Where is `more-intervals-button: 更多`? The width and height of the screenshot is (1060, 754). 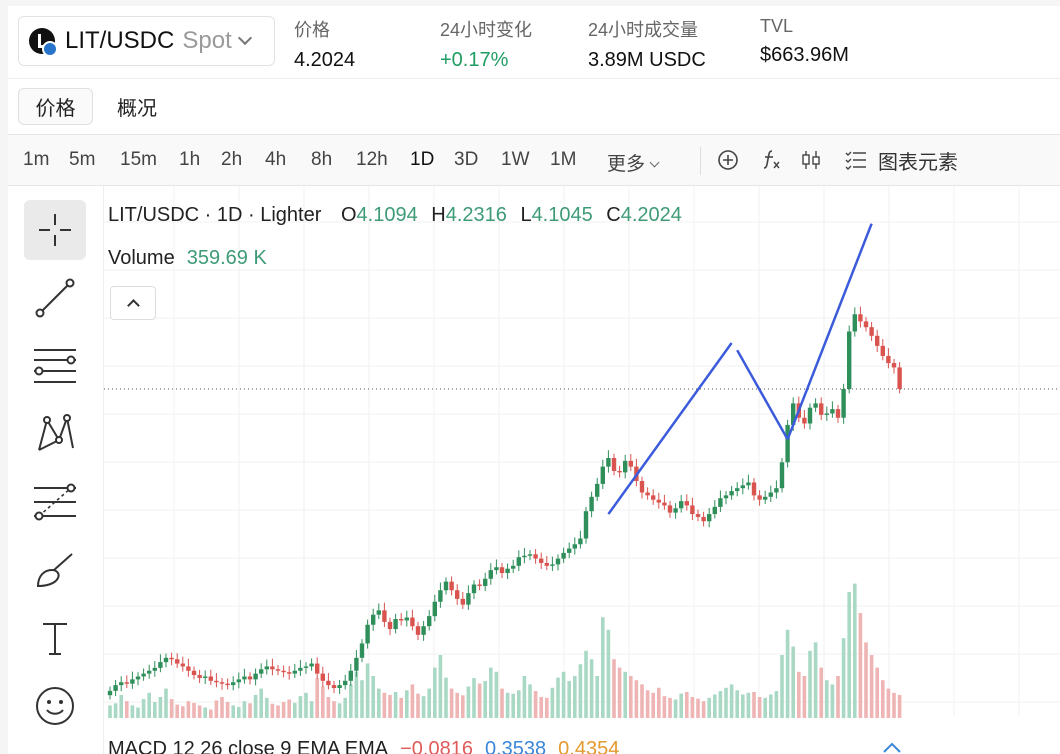 more-intervals-button: 更多 is located at coordinates (633, 162).